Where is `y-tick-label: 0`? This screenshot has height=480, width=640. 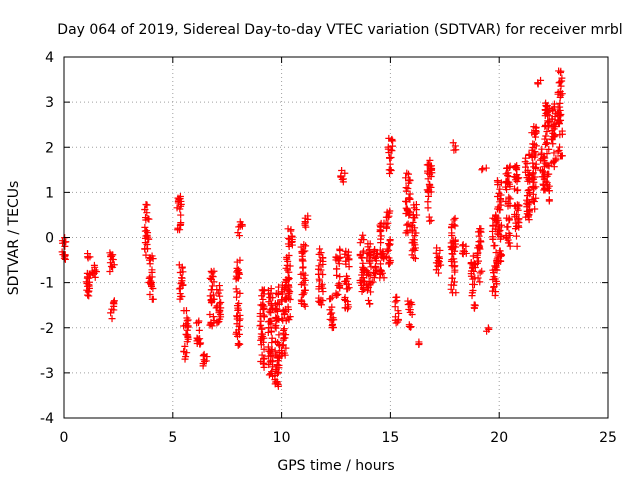
y-tick-label: 0 is located at coordinates (49, 239).